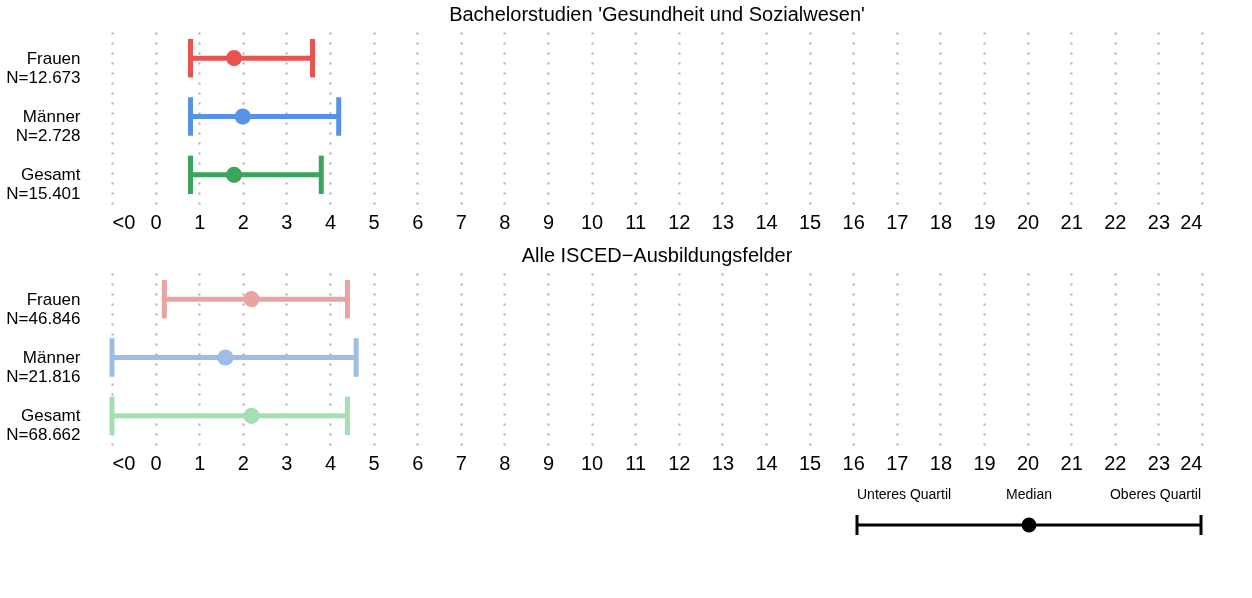 The image size is (1252, 598). Describe the element at coordinates (1029, 494) in the screenshot. I see `text: Median` at that location.